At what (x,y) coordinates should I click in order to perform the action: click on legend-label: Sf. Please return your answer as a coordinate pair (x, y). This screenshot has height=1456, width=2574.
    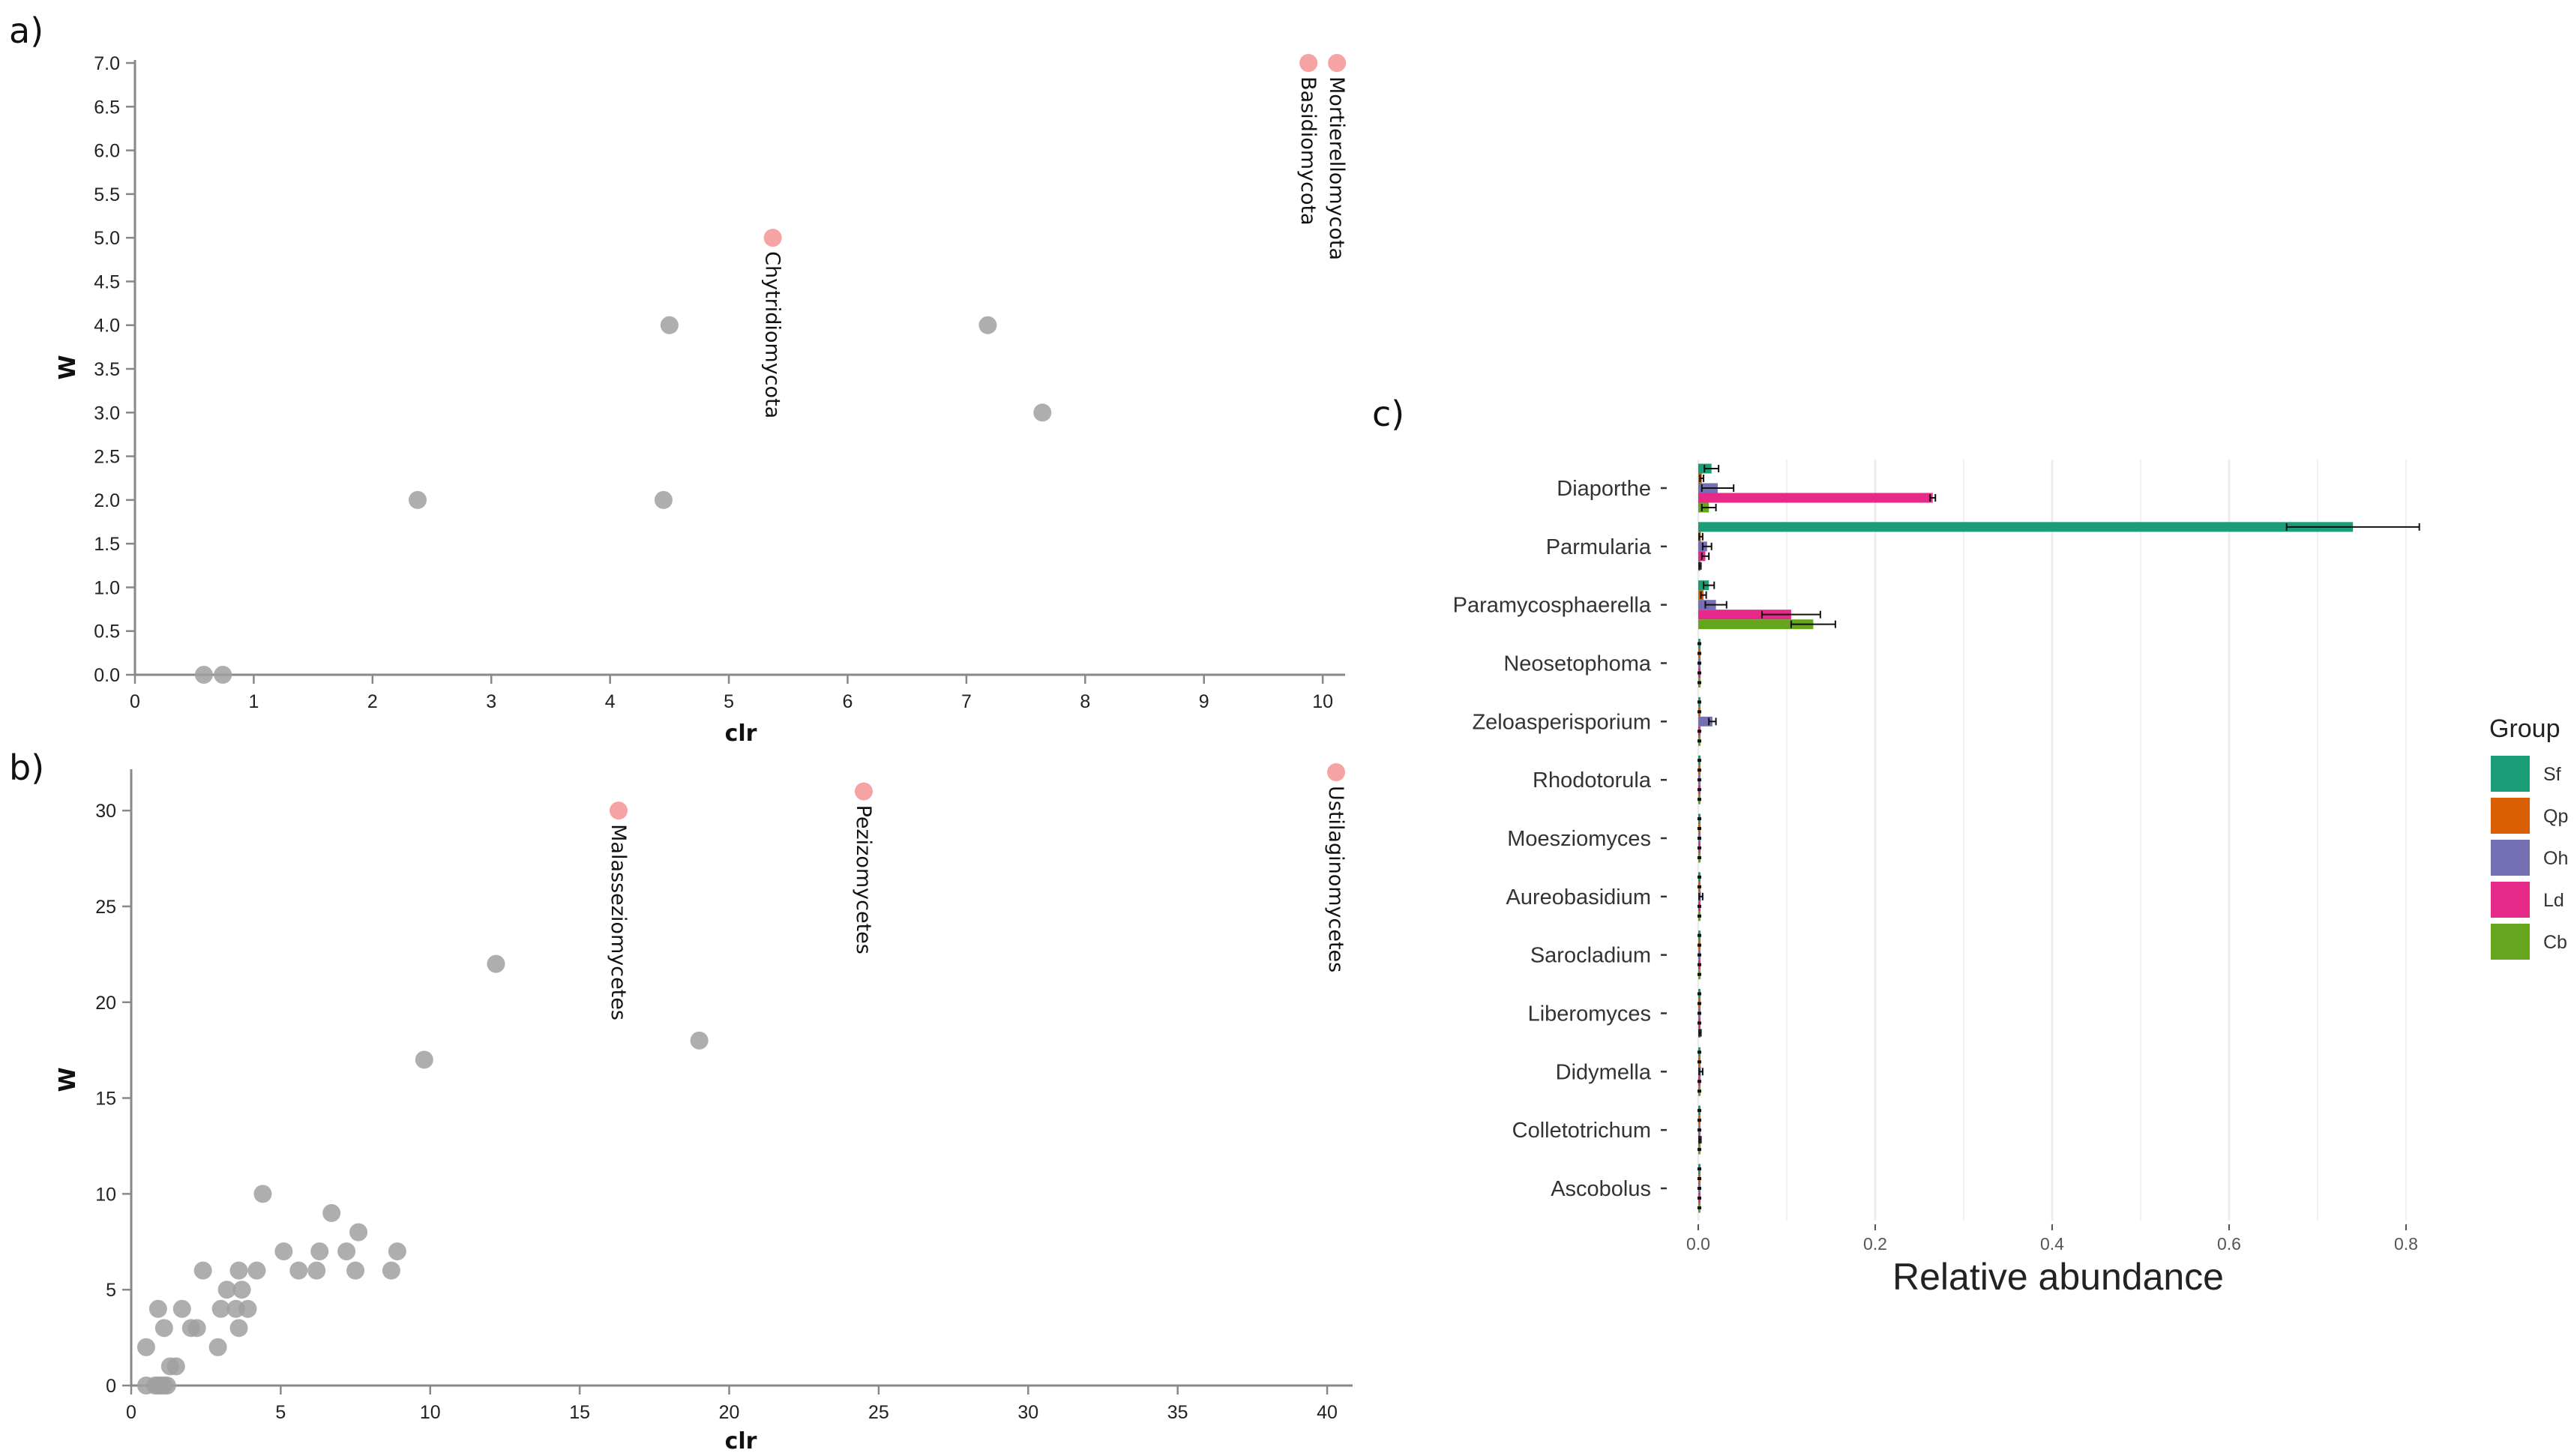
    Looking at the image, I should click on (2552, 774).